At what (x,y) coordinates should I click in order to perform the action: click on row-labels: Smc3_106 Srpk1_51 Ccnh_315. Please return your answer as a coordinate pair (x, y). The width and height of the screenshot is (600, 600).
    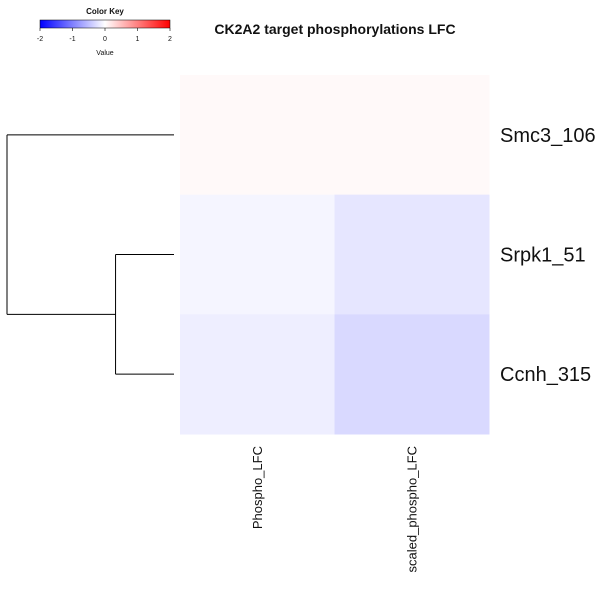
    Looking at the image, I should click on (548, 255).